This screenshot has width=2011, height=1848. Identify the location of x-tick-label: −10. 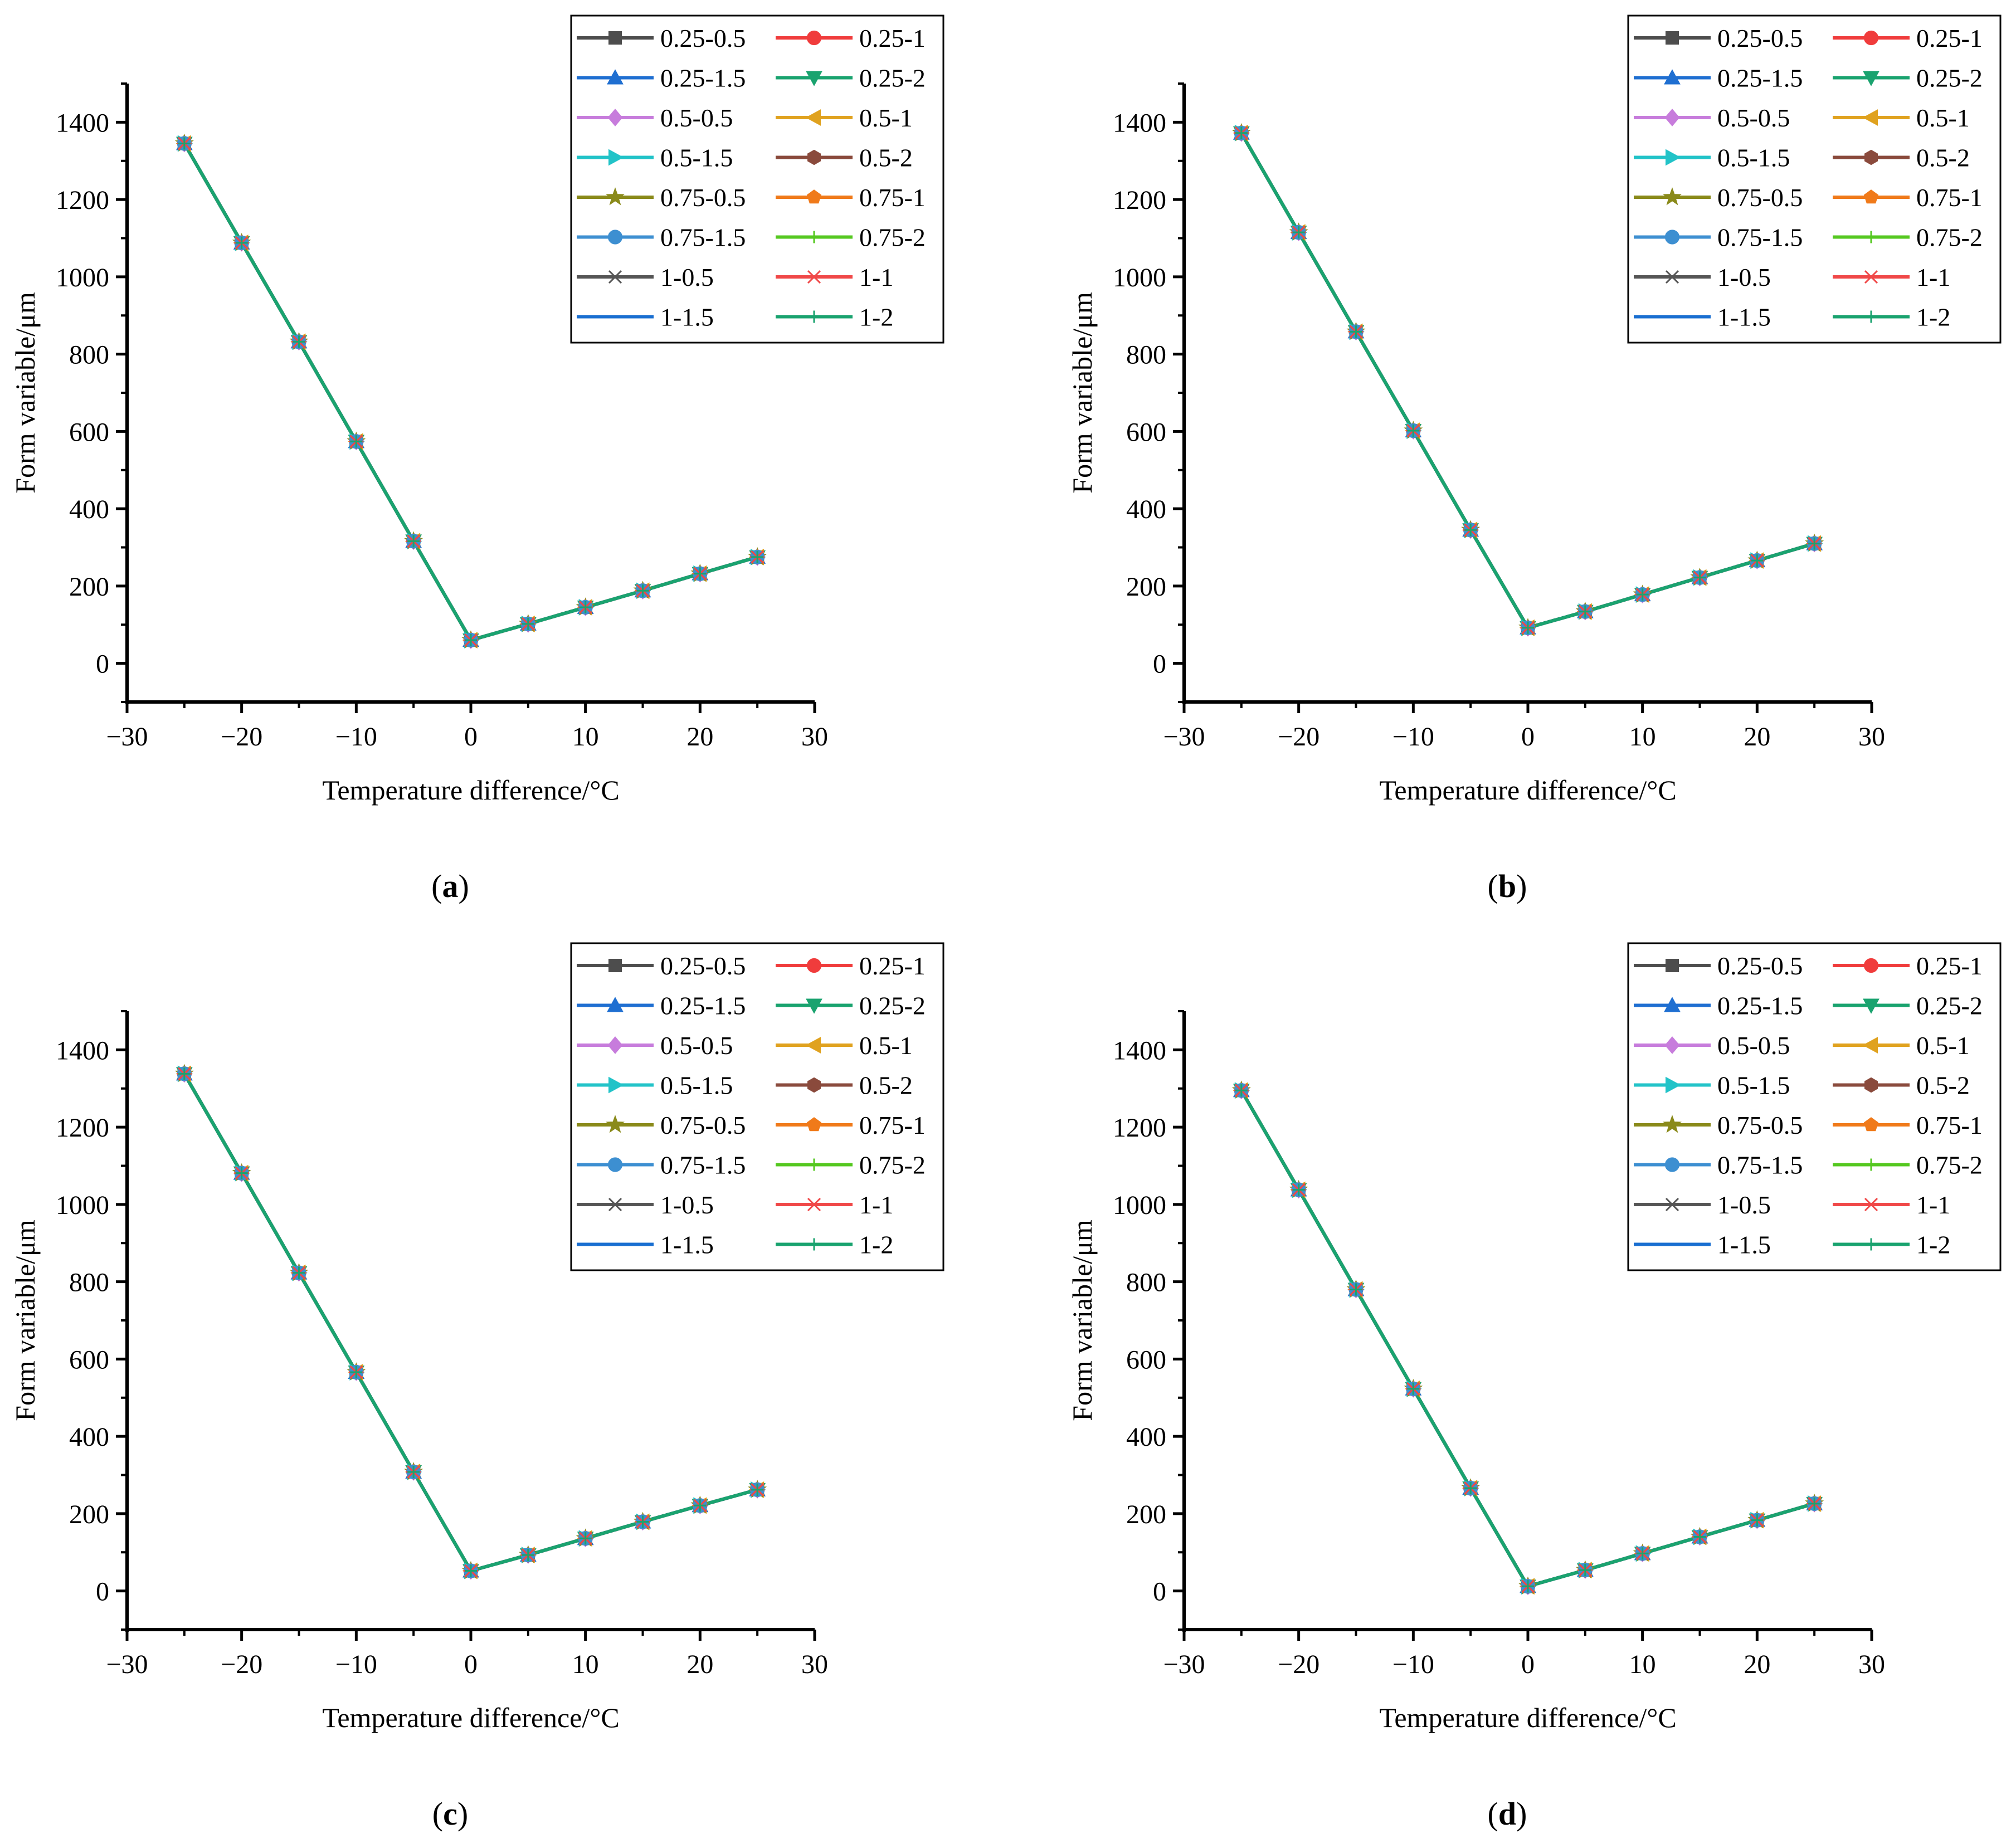
(356, 737).